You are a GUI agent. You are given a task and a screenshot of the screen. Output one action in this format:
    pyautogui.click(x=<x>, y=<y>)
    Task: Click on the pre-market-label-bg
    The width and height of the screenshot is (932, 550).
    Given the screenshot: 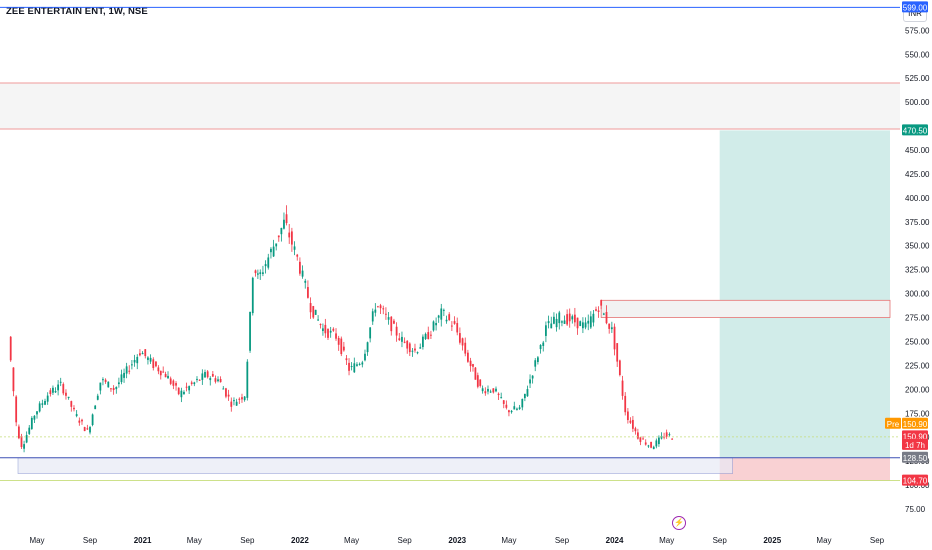 What is the action you would take?
    pyautogui.click(x=893, y=423)
    